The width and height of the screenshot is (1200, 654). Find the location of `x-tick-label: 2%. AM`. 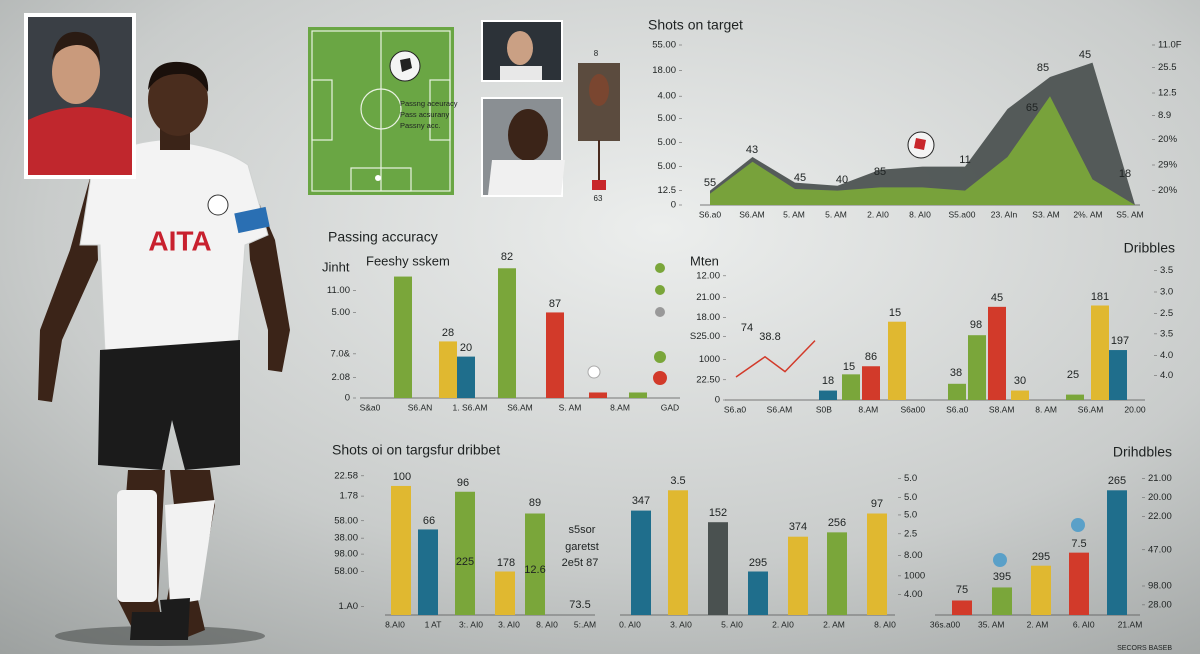

x-tick-label: 2%. AM is located at coordinates (1087, 214).